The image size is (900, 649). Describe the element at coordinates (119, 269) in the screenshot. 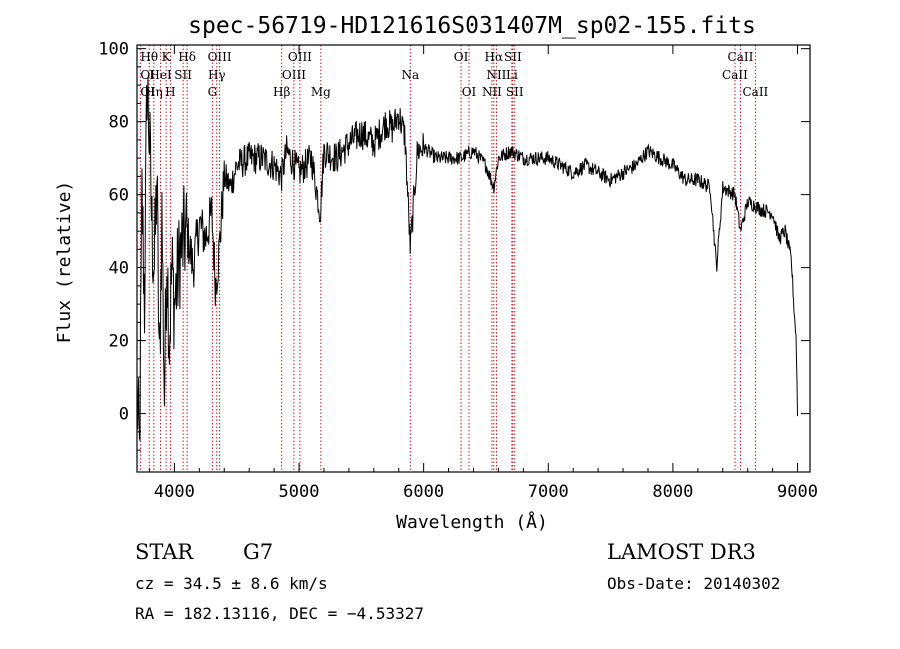

I see `y-tick-label-2: 40` at that location.